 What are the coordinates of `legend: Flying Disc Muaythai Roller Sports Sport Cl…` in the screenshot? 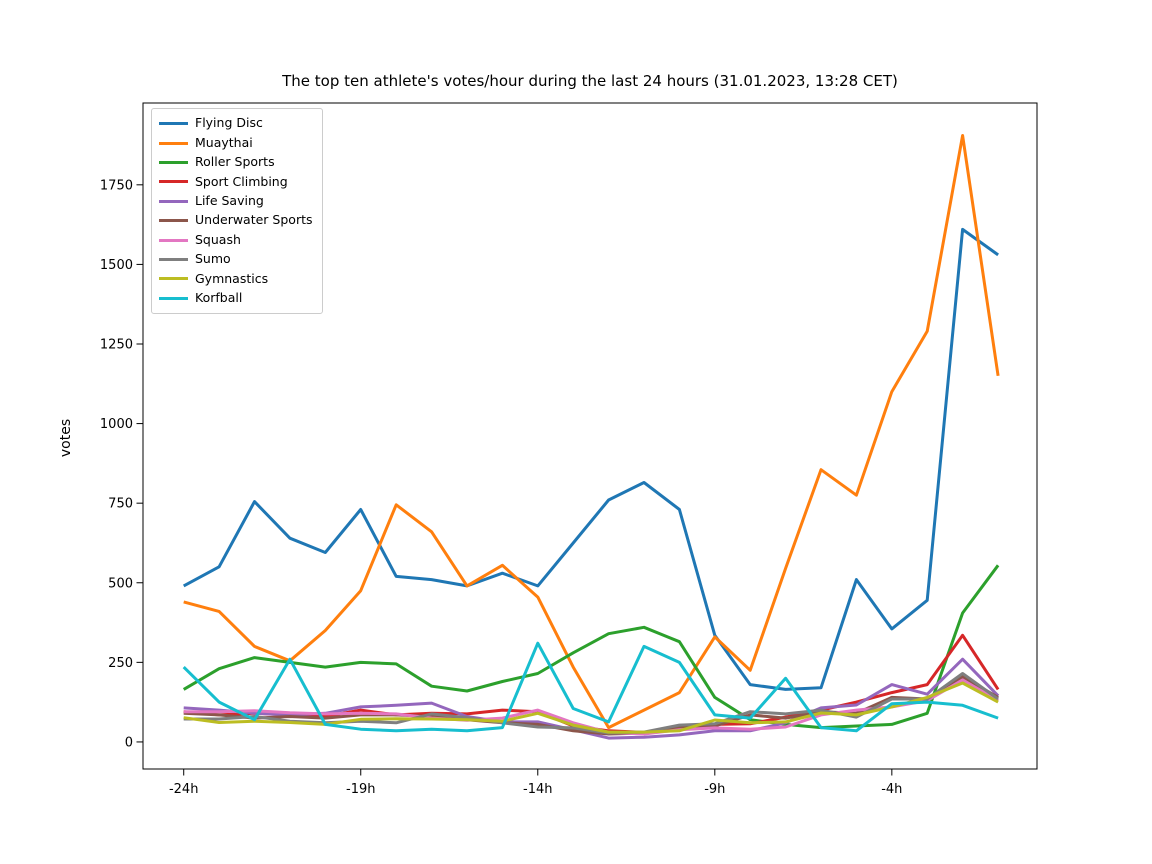 It's located at (237, 211).